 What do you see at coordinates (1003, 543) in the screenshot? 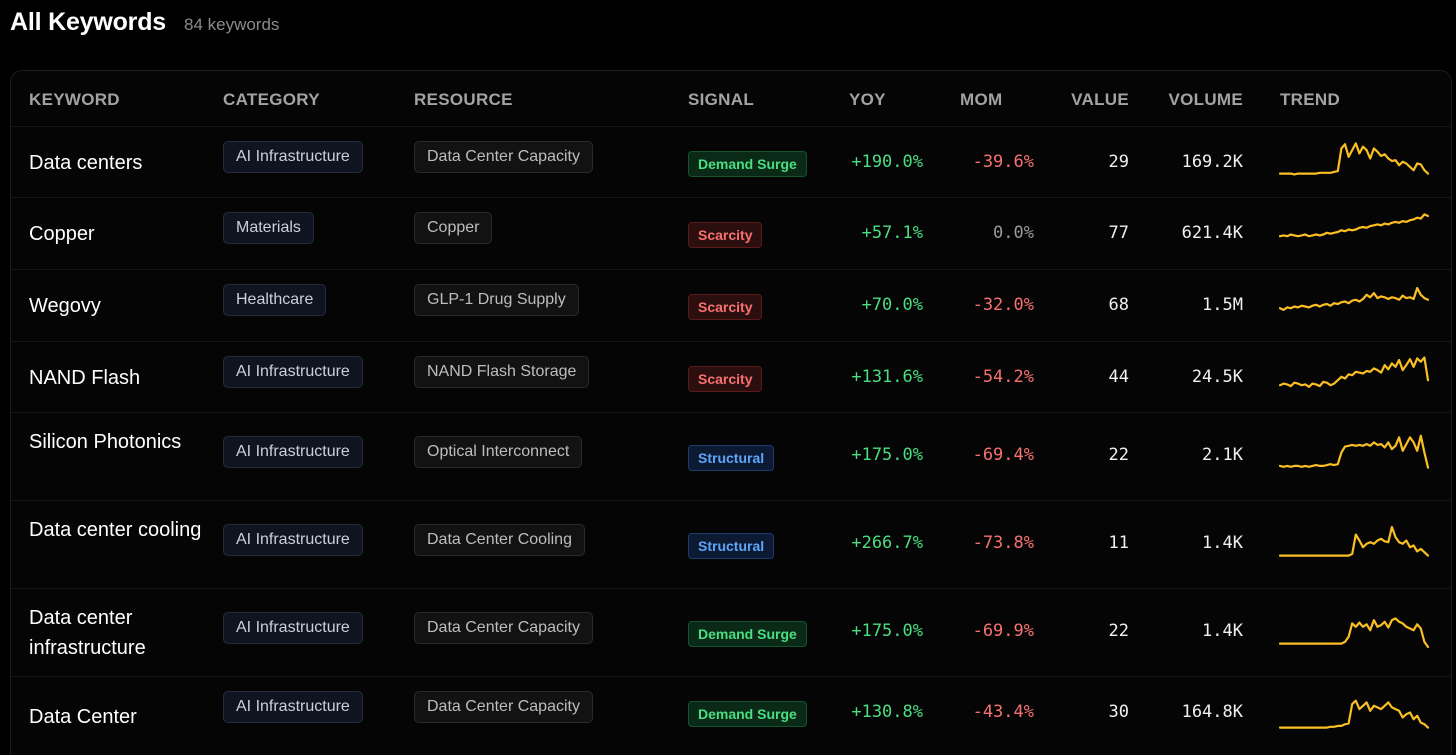
I see `mom-value: -73.8%` at bounding box center [1003, 543].